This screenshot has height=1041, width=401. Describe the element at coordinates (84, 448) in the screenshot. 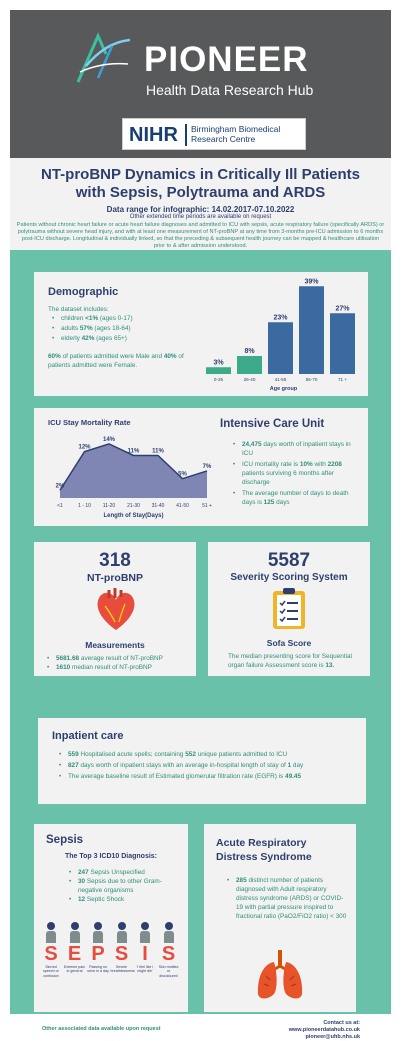

I see `mortality-point-label: 12%` at that location.